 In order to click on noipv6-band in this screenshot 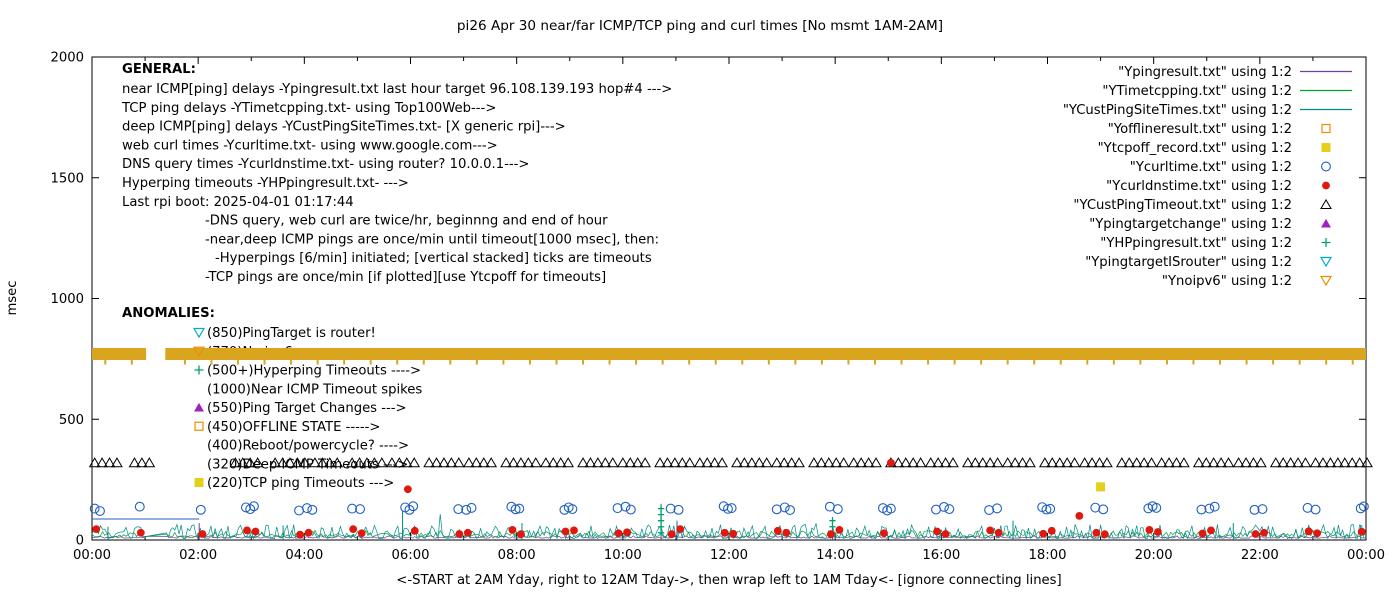, I will do `click(729, 356)`.